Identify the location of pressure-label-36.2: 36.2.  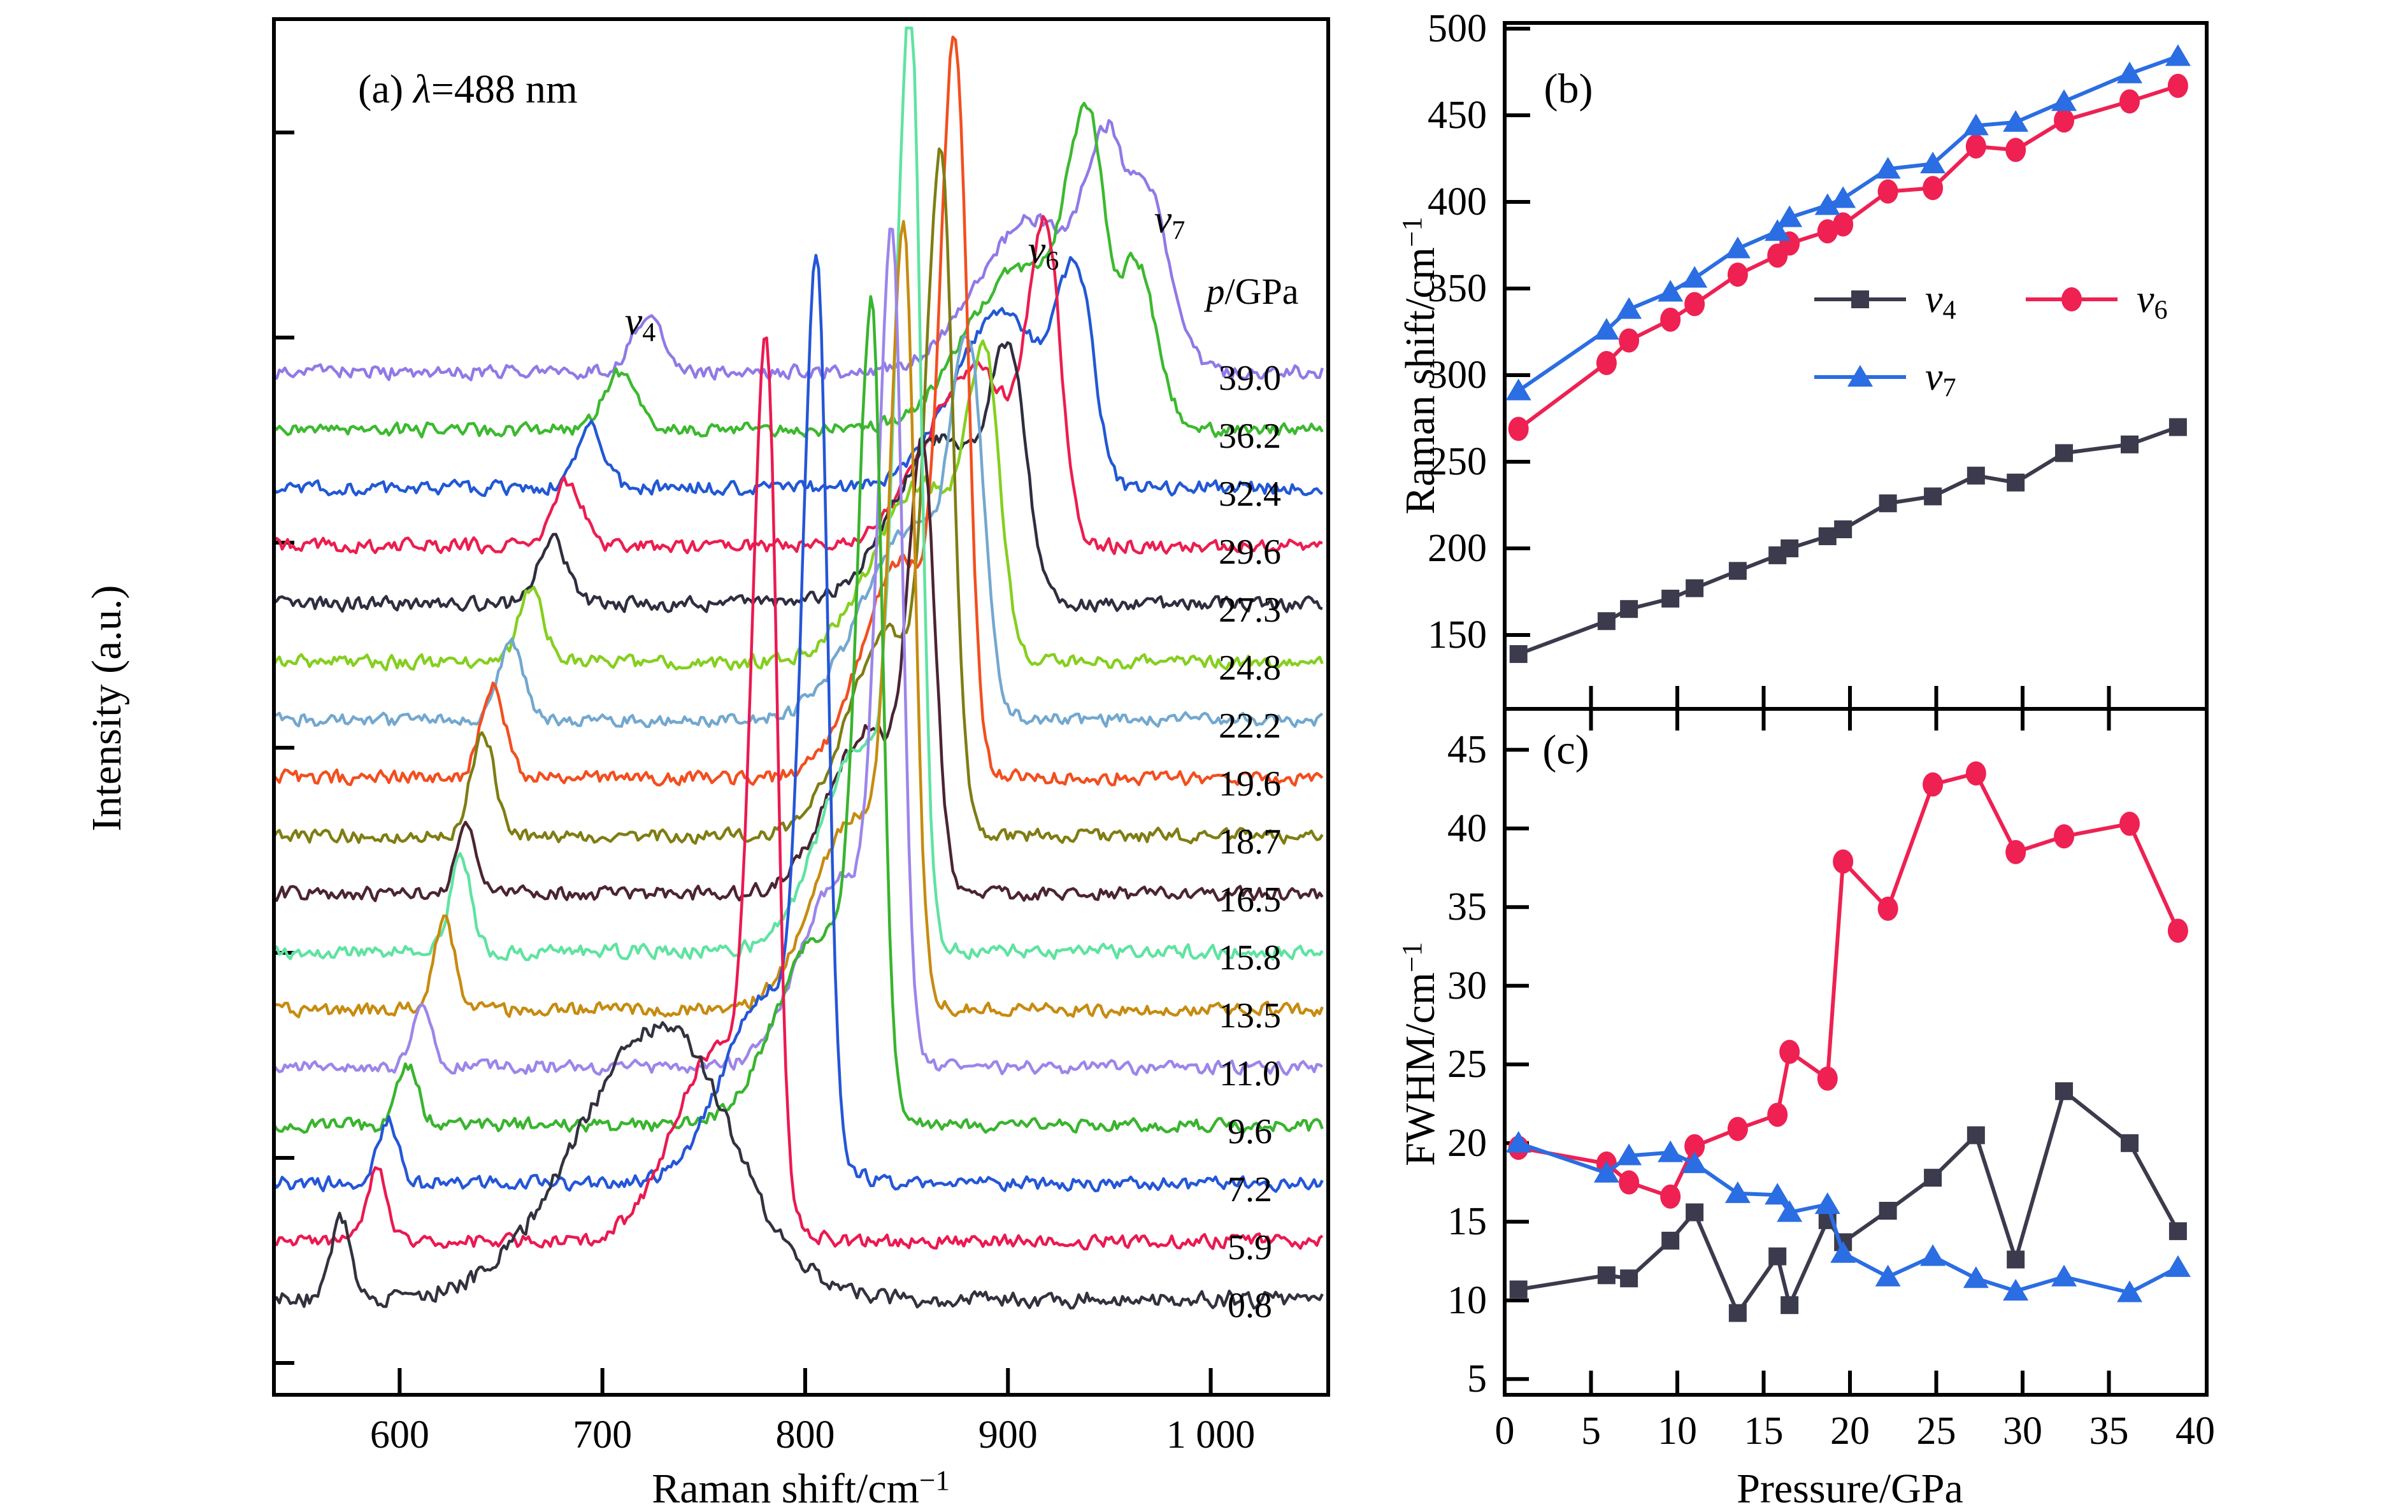
(1250, 436).